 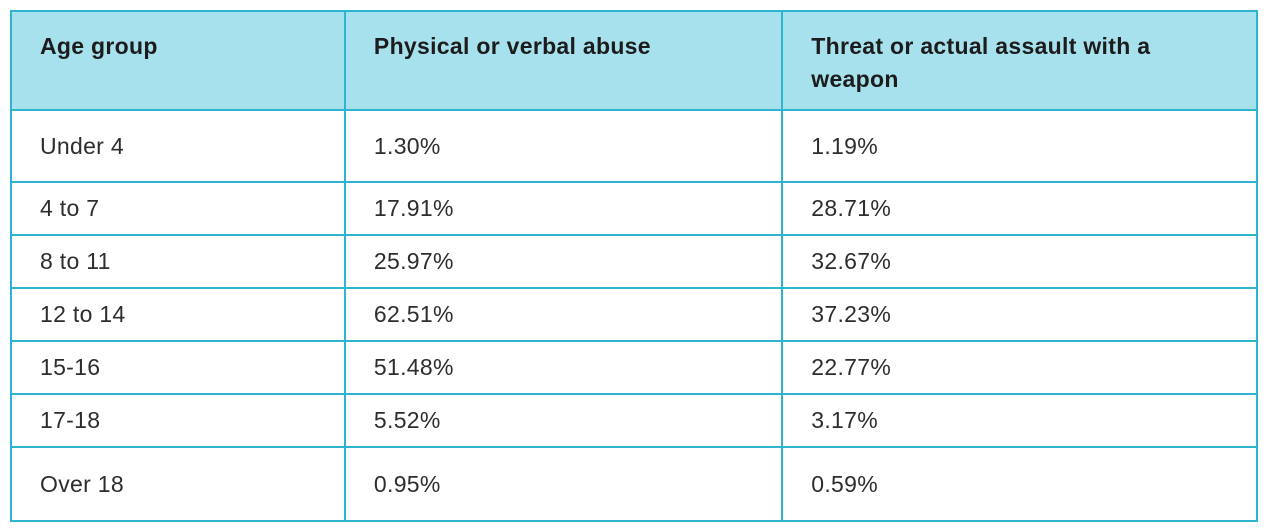 What do you see at coordinates (563, 262) in the screenshot?
I see `cell-physical-abuse: 25.97%` at bounding box center [563, 262].